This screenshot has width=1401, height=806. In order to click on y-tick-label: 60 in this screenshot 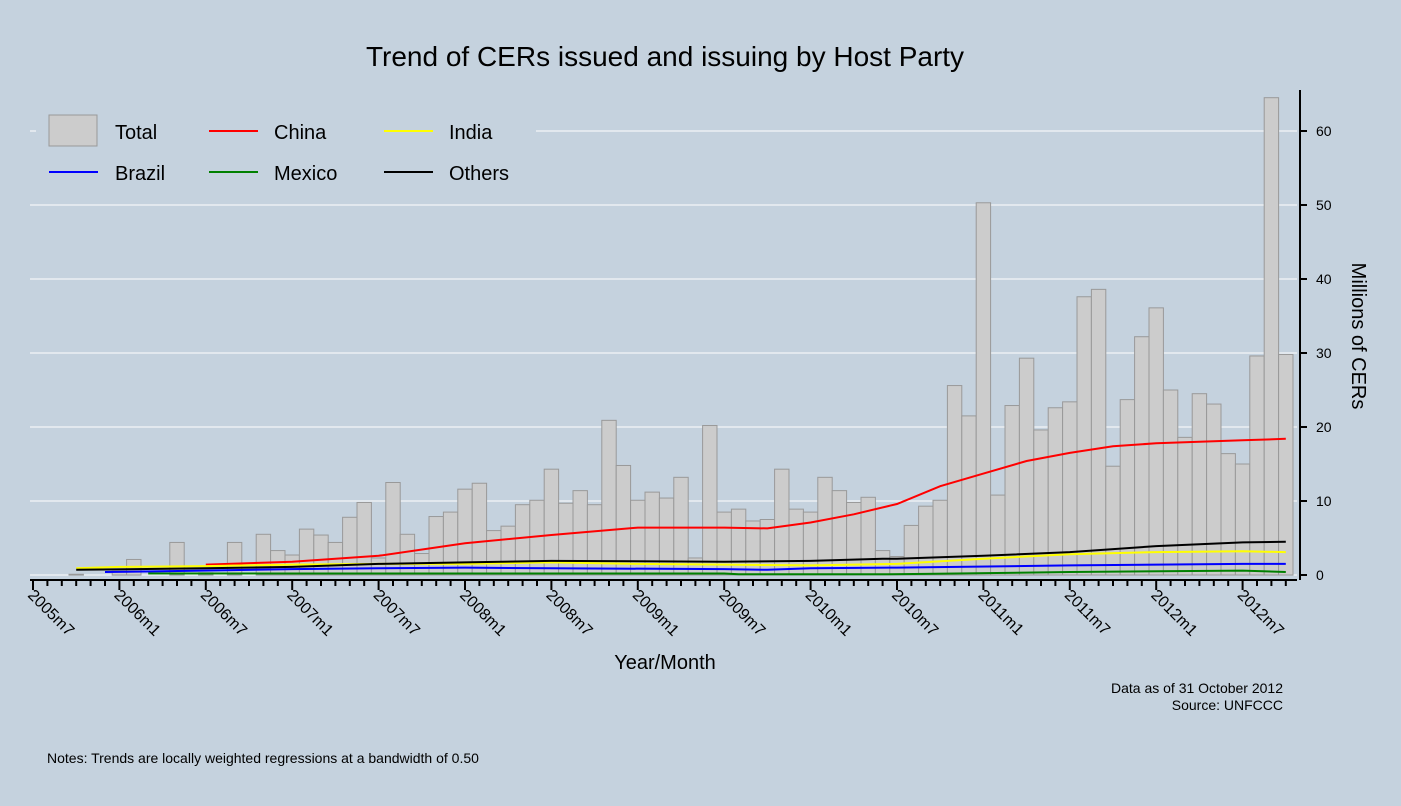, I will do `click(1324, 131)`.